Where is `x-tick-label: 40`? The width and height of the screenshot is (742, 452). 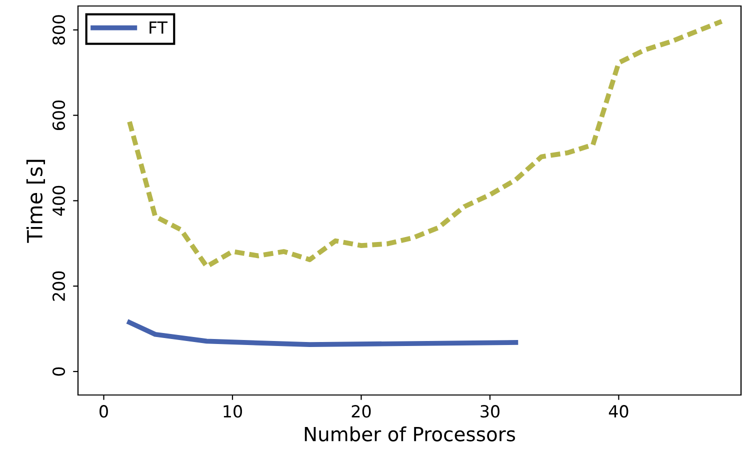 x-tick-label: 40 is located at coordinates (618, 411).